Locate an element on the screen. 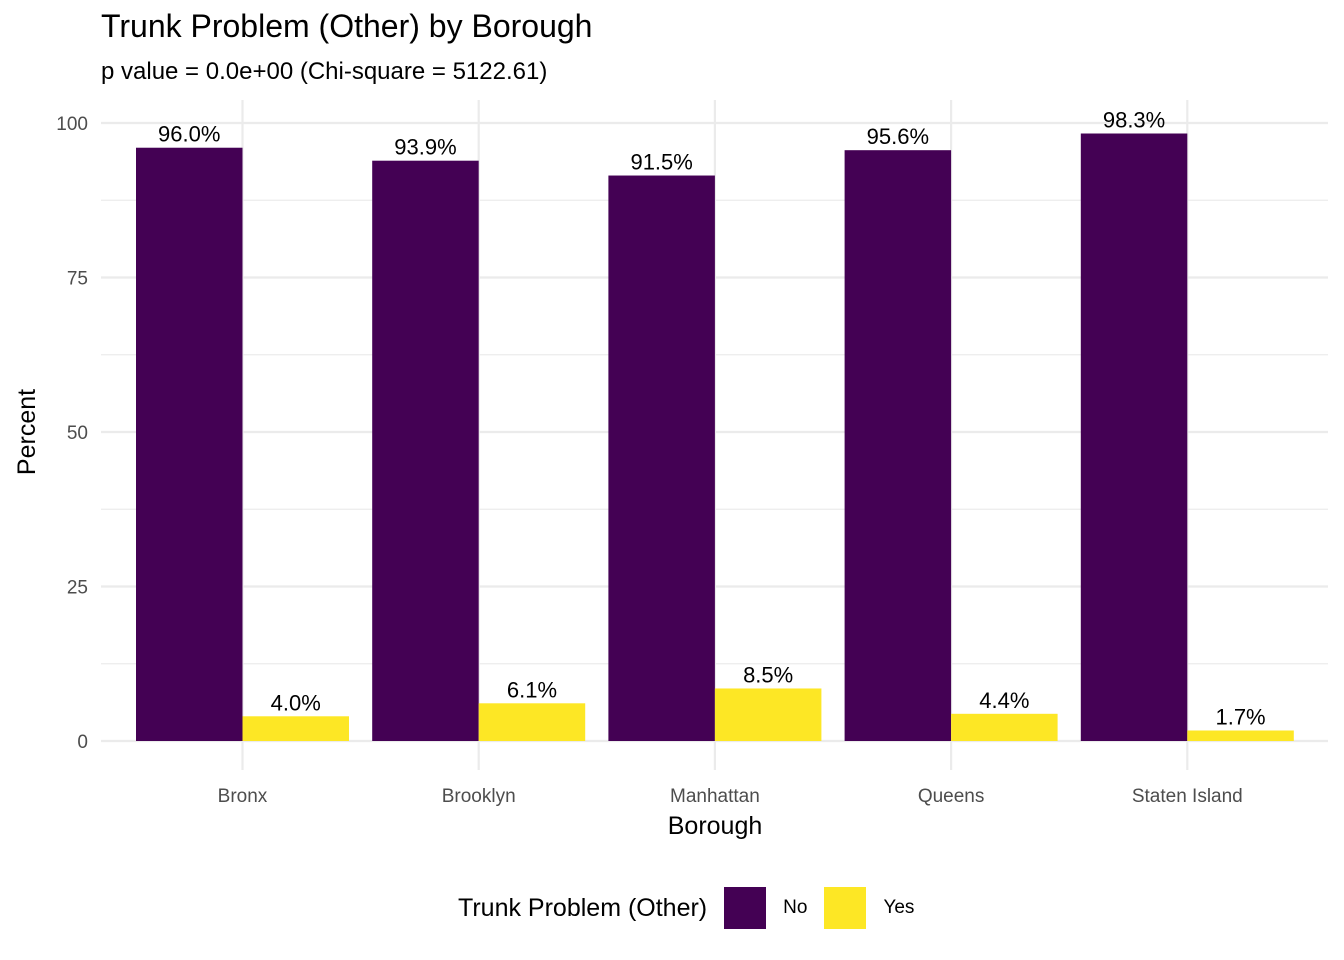 Image resolution: width=1344 pixels, height=960 pixels. data-label-staten-island-no: 98.3% is located at coordinates (1134, 120).